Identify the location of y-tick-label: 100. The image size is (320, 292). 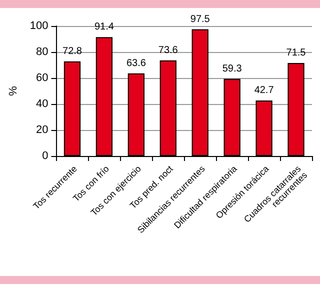
(39, 26).